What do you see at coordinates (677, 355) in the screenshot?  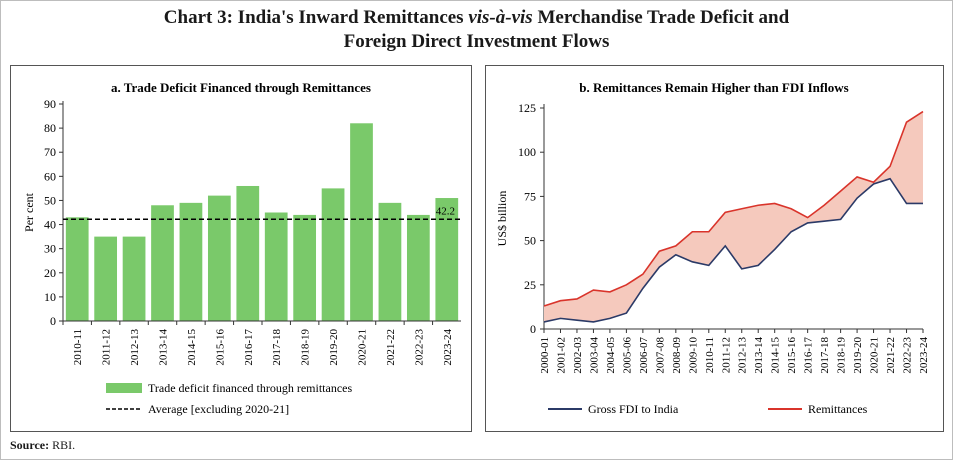 I see `chart-b-x-tick-label: 2008-09` at bounding box center [677, 355].